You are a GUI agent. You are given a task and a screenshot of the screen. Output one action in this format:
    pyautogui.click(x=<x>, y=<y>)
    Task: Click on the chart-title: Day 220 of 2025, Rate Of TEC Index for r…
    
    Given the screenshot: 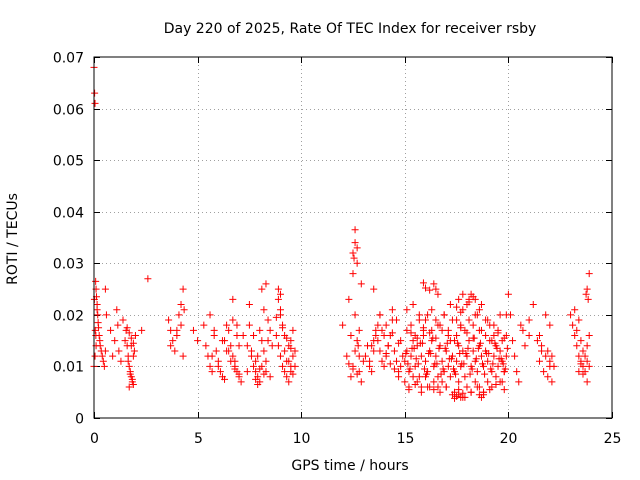 What is the action you would take?
    pyautogui.click(x=350, y=29)
    